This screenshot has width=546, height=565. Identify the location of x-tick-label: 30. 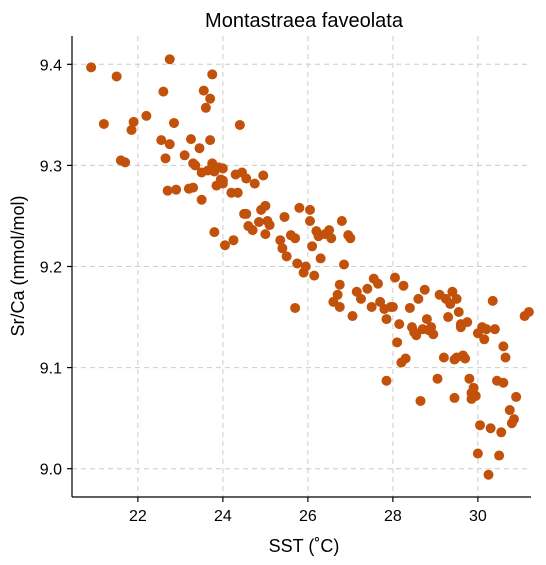
(478, 516).